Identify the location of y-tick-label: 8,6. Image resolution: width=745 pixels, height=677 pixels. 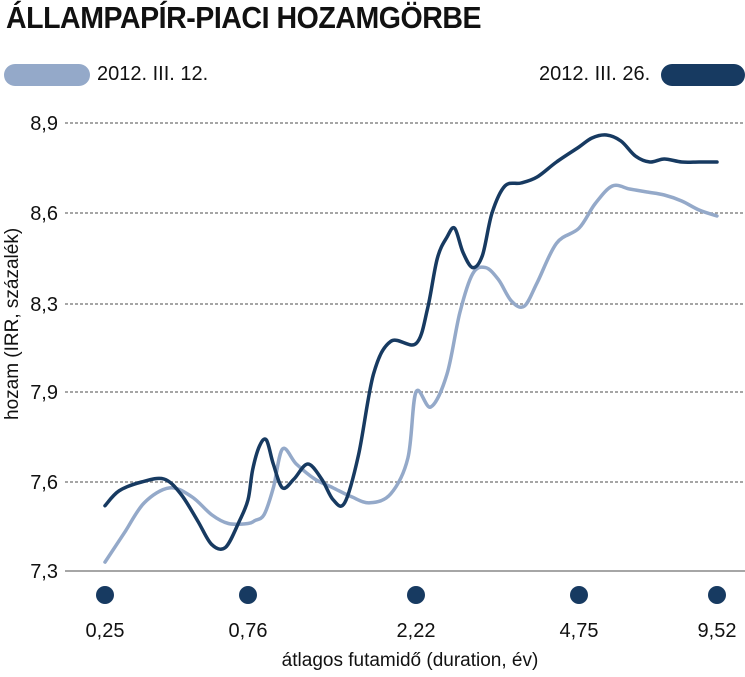
(44, 214).